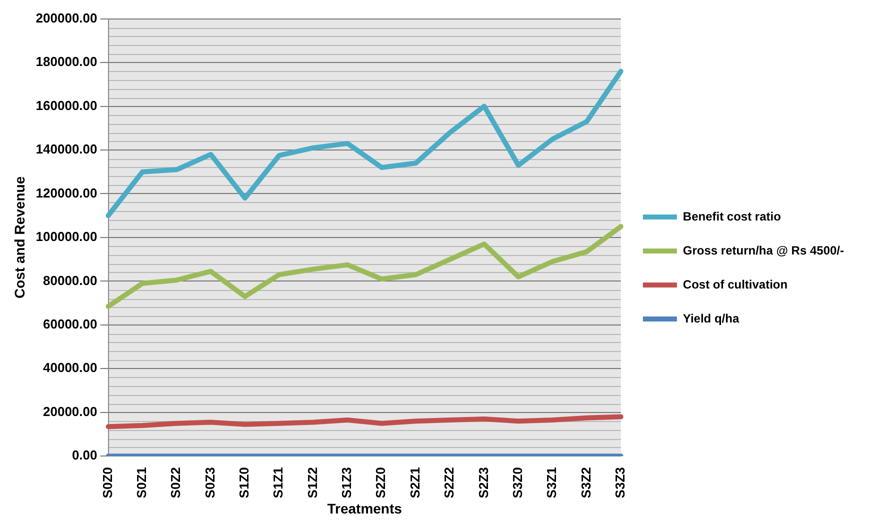 This screenshot has height=526, width=870. Describe the element at coordinates (278, 482) in the screenshot. I see `x-tick-label: S1Z1` at that location.